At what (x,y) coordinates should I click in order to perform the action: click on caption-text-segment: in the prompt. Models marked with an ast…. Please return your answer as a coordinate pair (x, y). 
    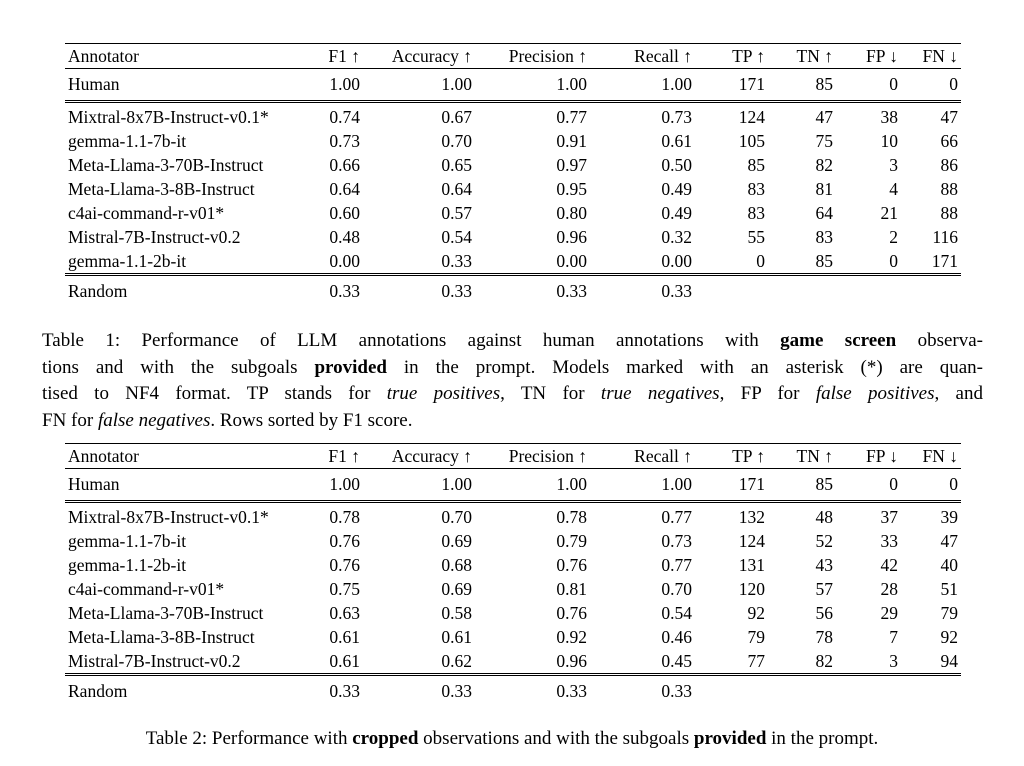
    Looking at the image, I should click on (684, 367).